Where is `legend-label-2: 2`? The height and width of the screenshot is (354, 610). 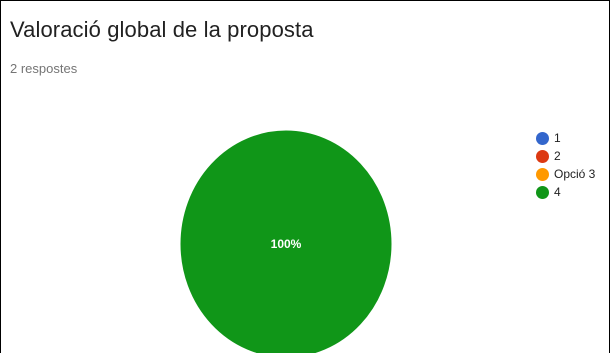
legend-label-2: 2 is located at coordinates (557, 156).